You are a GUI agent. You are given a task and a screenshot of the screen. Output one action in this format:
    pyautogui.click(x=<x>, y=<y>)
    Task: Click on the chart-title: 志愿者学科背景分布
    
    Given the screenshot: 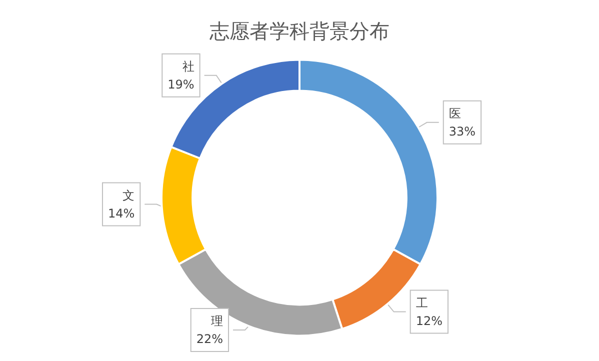 What is the action you would take?
    pyautogui.click(x=300, y=31)
    